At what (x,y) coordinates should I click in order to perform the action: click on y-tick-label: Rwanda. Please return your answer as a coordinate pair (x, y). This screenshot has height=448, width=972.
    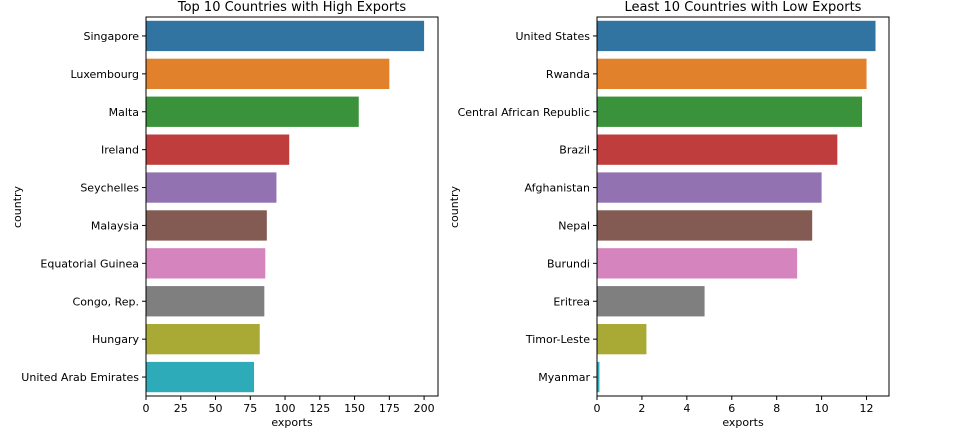
    Looking at the image, I should click on (568, 74).